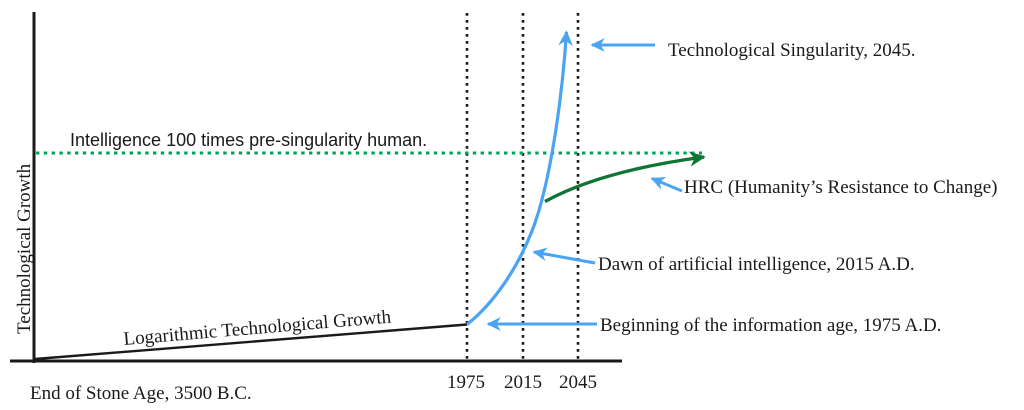 The height and width of the screenshot is (410, 1024). Describe the element at coordinates (523, 382) in the screenshot. I see `tick-2015: 2015` at that location.